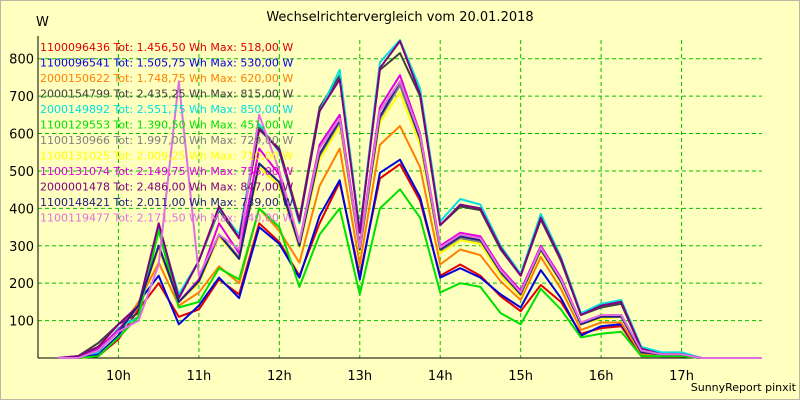 The image size is (800, 400). I want to click on x-tick-label: 16h, so click(601, 376).